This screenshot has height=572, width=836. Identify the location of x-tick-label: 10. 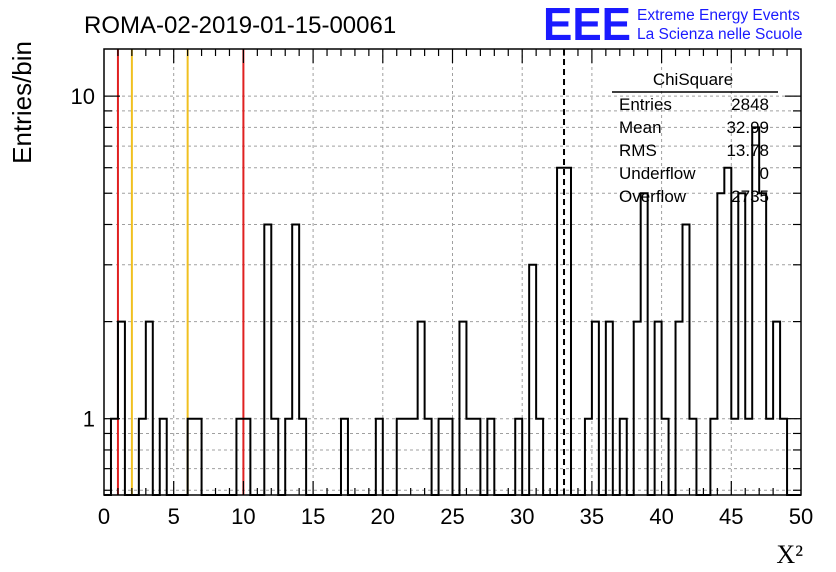
(243, 516).